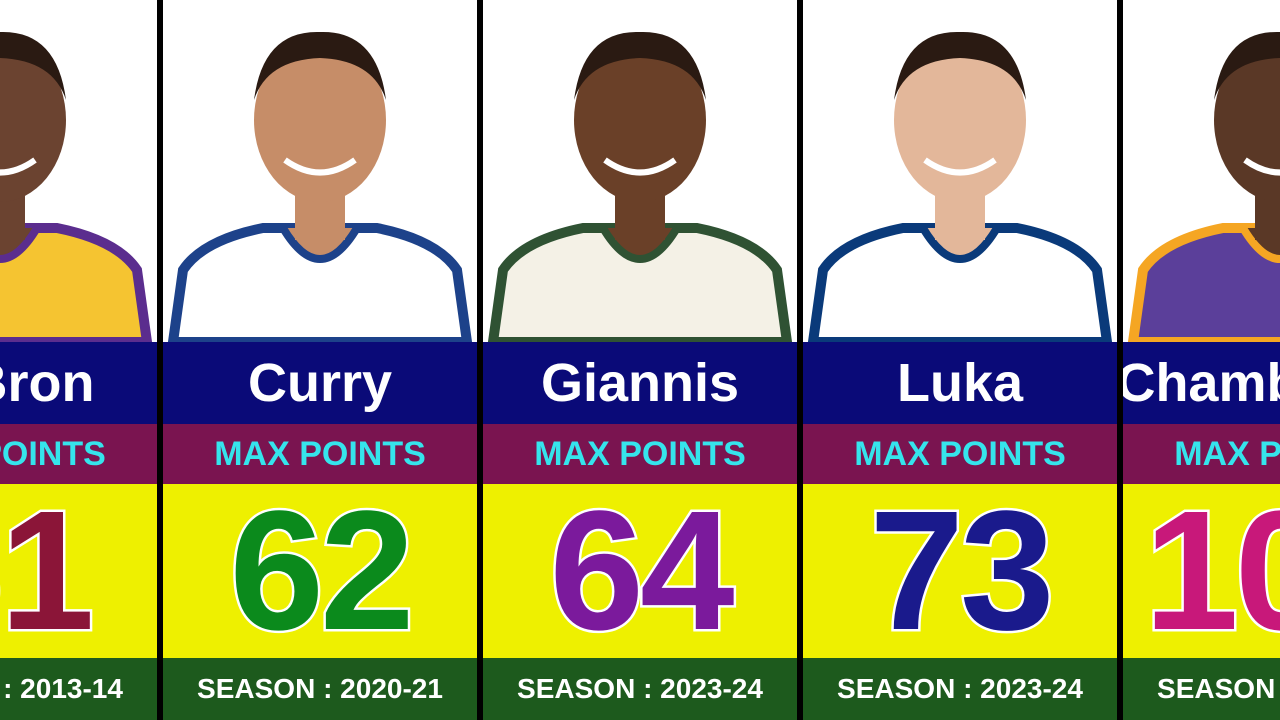  What do you see at coordinates (960, 571) in the screenshot?
I see `max-points: 73` at bounding box center [960, 571].